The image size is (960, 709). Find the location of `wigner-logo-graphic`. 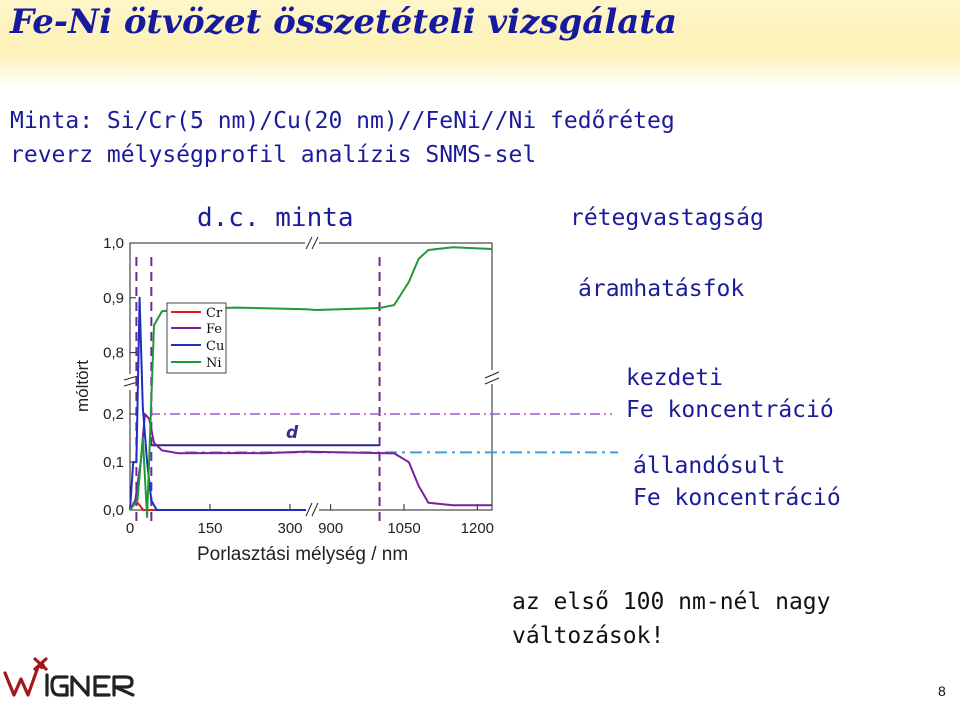

wigner-logo-graphic is located at coordinates (69, 677).